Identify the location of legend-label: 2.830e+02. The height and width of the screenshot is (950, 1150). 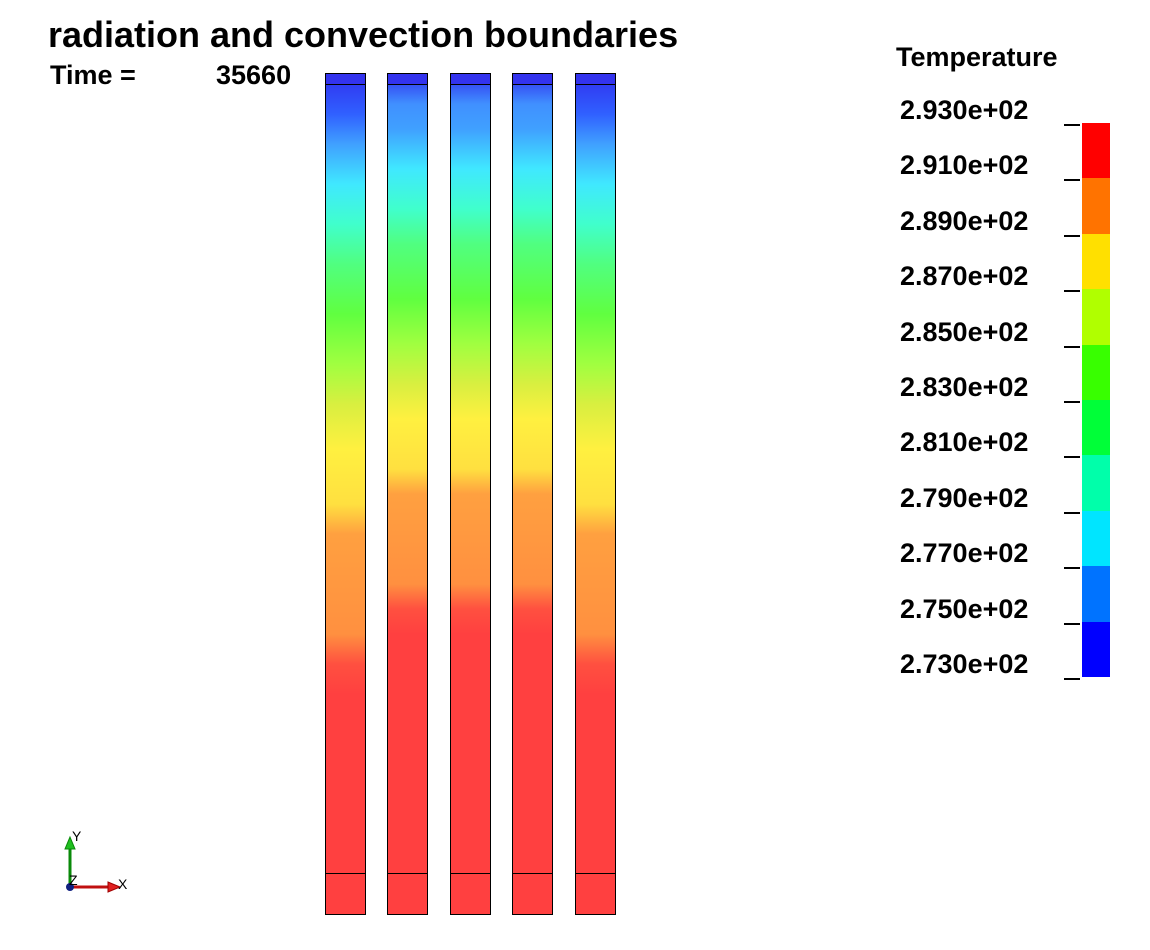
(964, 387).